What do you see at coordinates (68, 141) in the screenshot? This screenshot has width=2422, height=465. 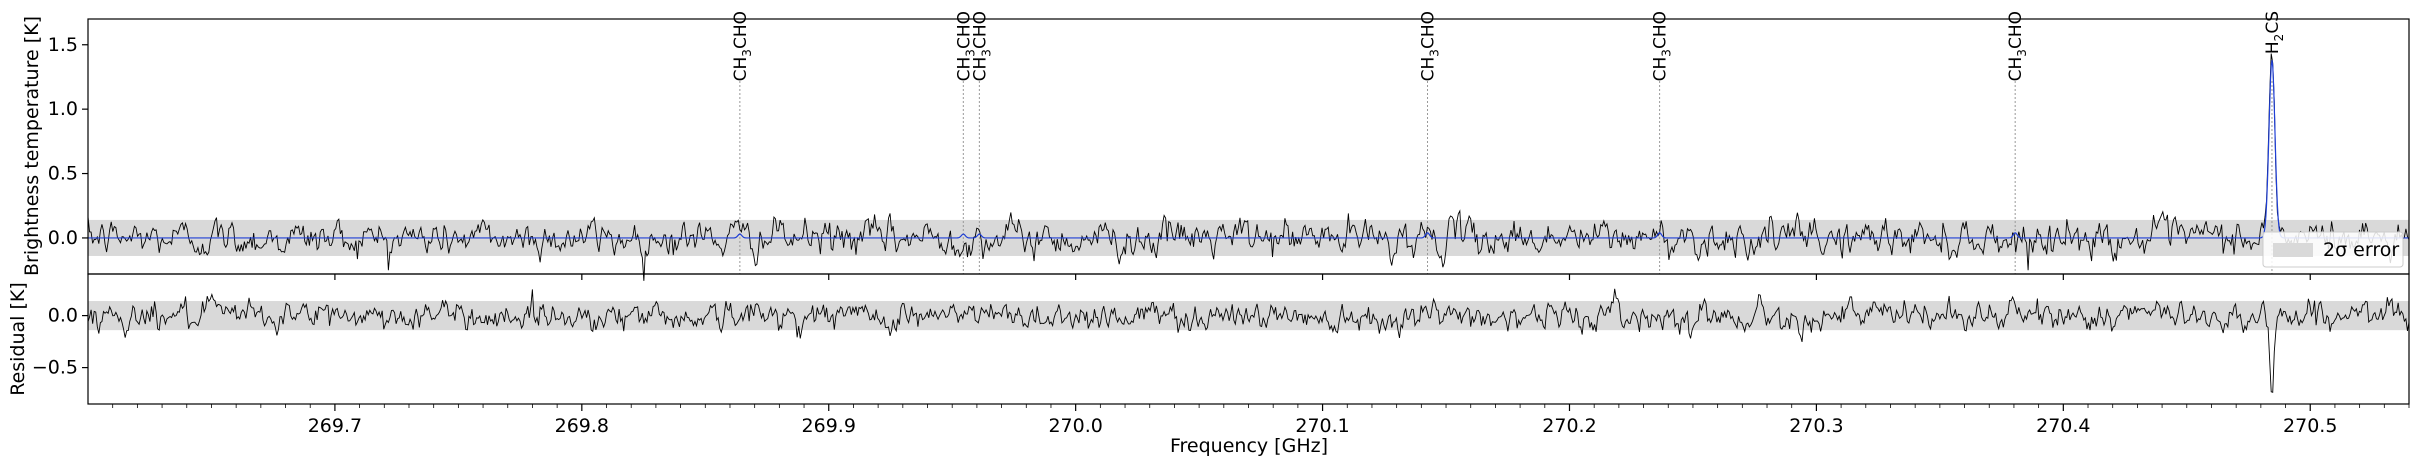 I see `y-ticks: 0.0 0.5 1.0 1.5` at bounding box center [68, 141].